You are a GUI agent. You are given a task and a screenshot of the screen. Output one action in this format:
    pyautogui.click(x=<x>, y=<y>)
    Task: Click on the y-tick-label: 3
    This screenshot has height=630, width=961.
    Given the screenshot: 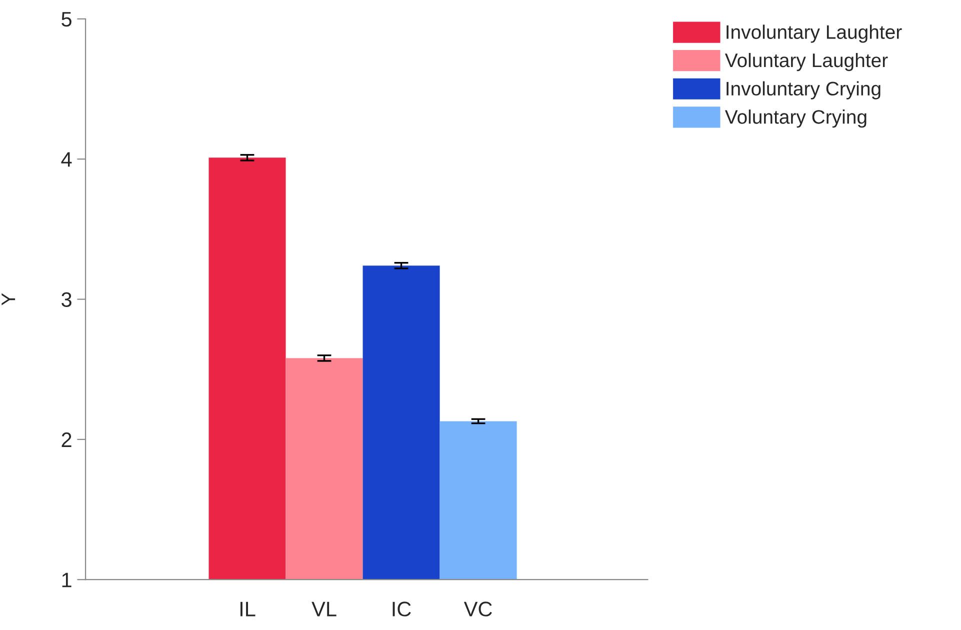 What is the action you would take?
    pyautogui.click(x=67, y=300)
    